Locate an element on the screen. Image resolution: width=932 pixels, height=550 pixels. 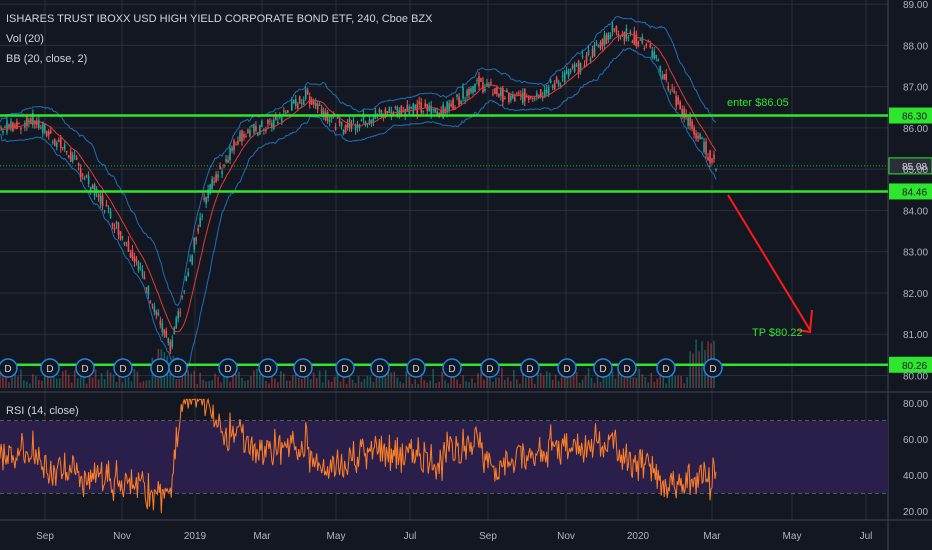
price-axis-tick-label: 86.00 is located at coordinates (915, 129).